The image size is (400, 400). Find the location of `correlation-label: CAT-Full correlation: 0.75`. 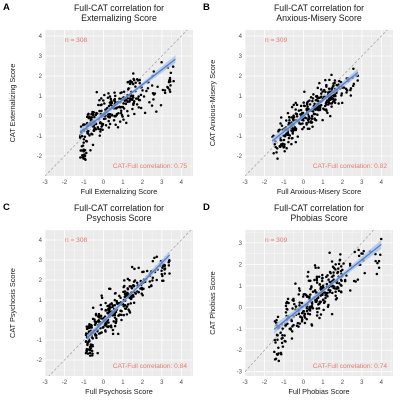

correlation-label: CAT-Full correlation: 0.75 is located at coordinates (150, 166).